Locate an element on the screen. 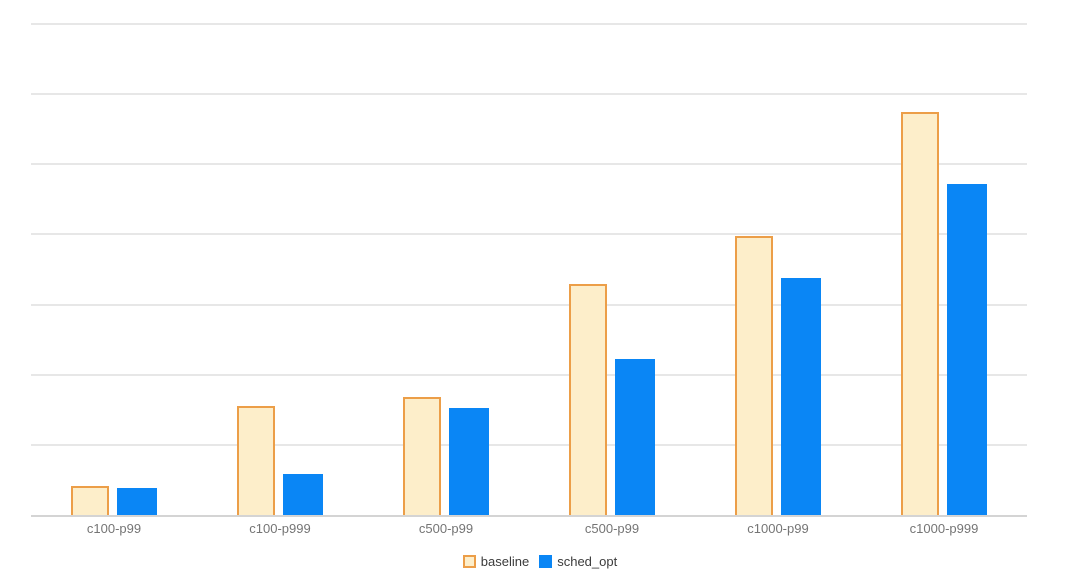  bar-sched_opt-c1000-p999 is located at coordinates (967, 349).